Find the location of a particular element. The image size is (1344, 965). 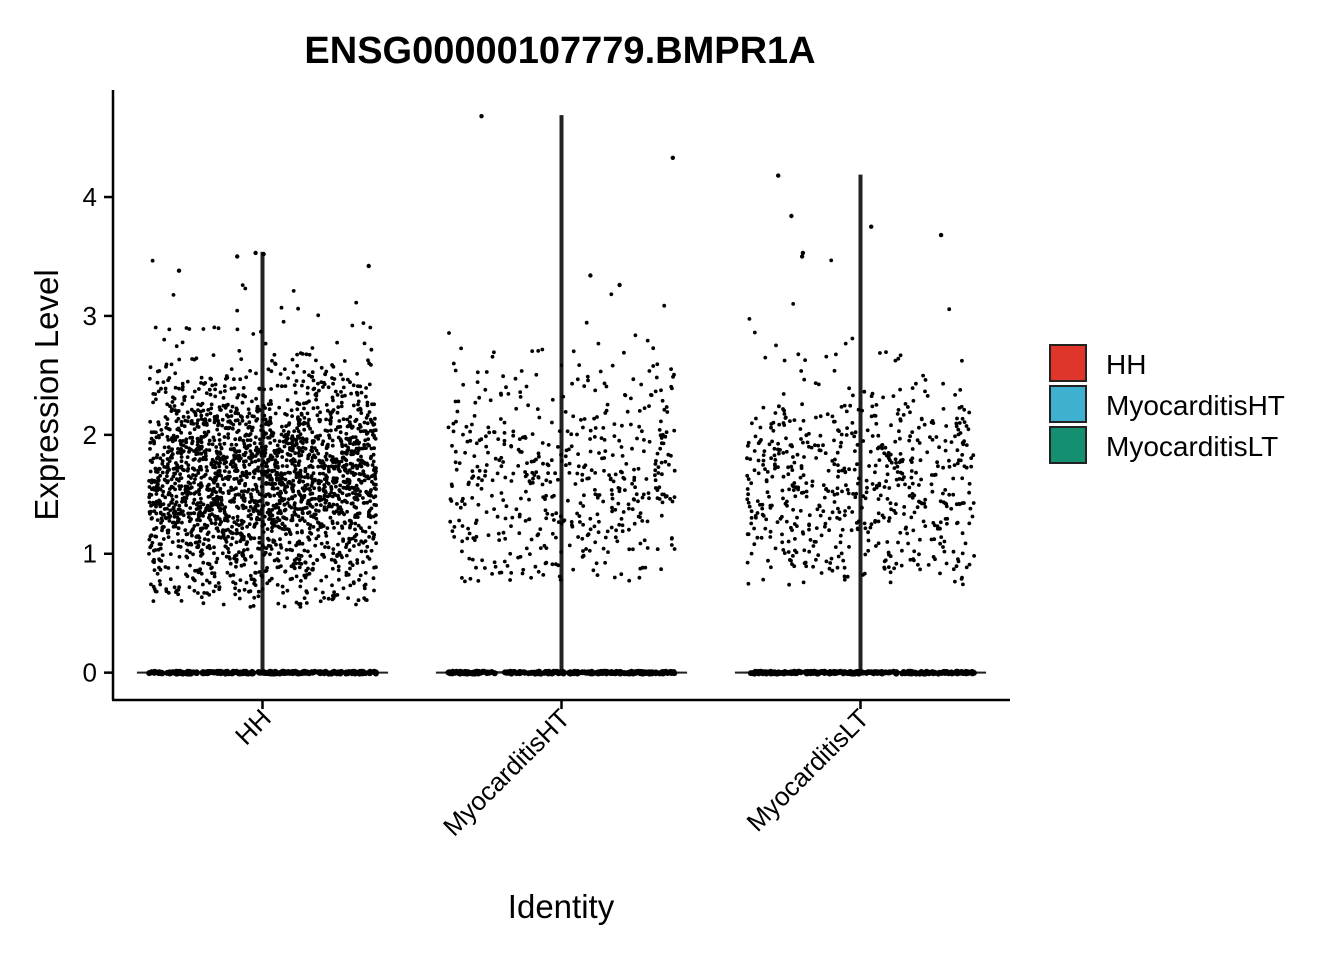

zero-point-HH is located at coordinates (264, 672).